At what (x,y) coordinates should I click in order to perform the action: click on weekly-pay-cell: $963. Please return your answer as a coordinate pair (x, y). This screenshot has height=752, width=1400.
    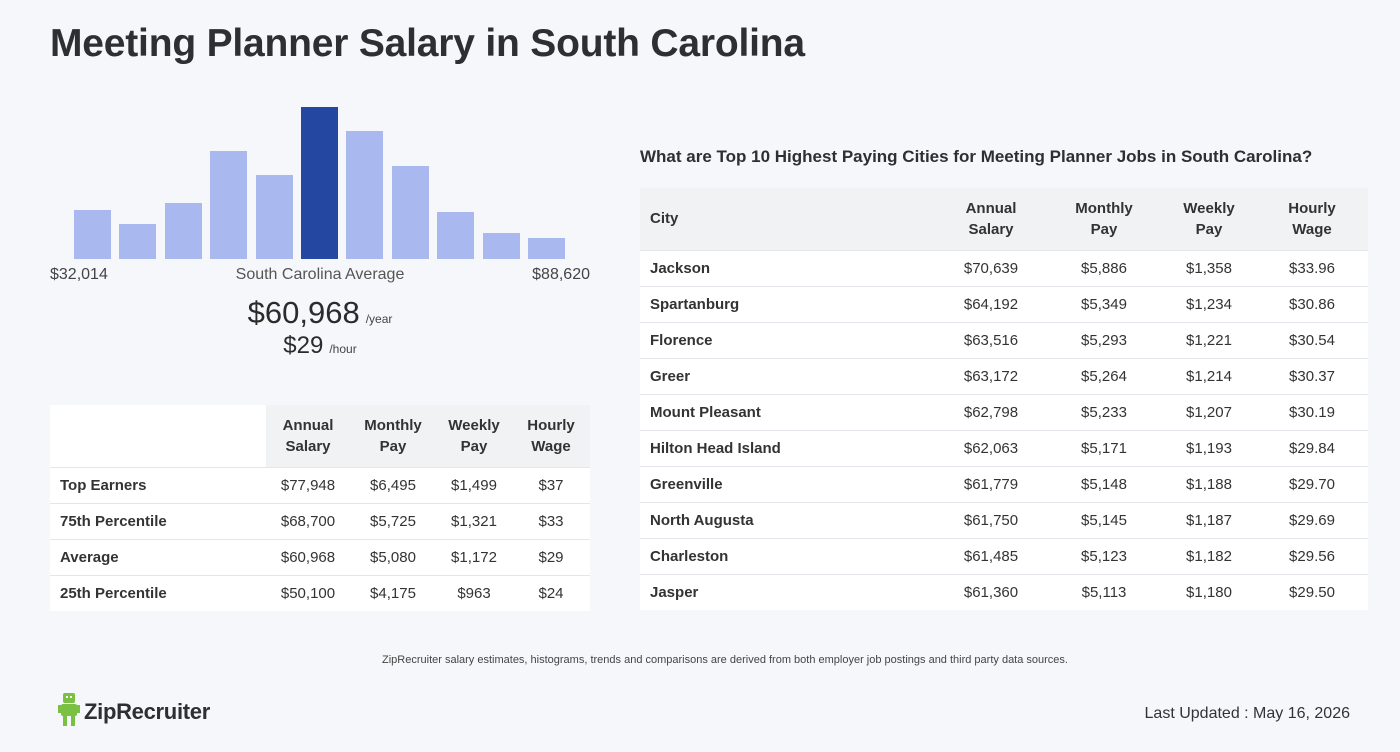
    Looking at the image, I should click on (474, 593).